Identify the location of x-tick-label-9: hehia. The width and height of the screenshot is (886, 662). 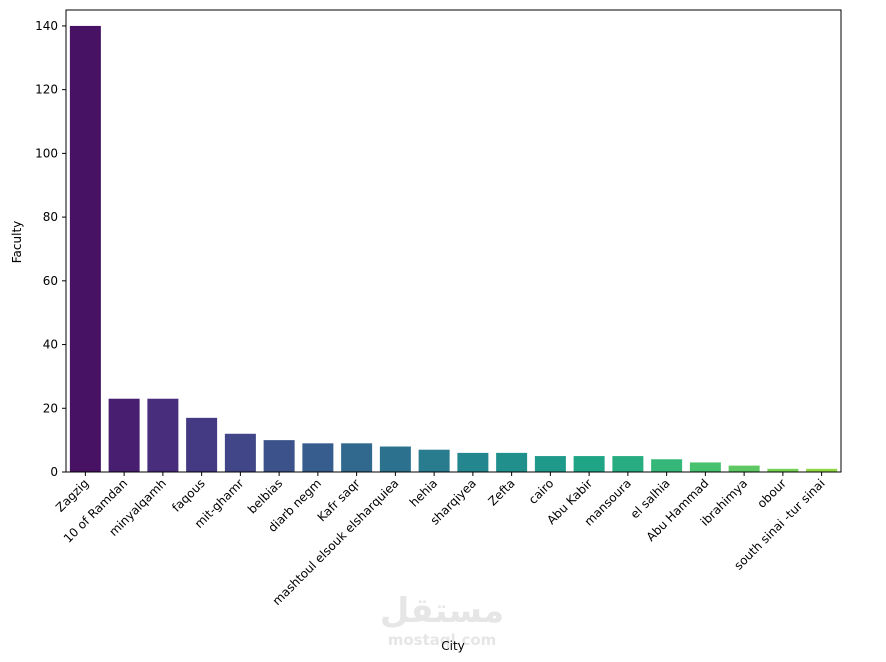
(423, 492).